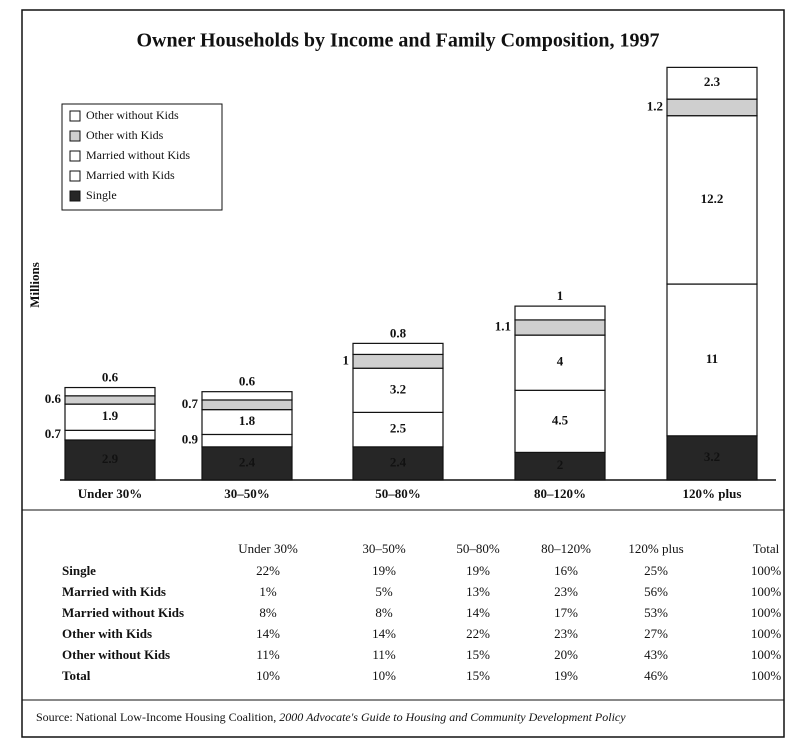 This screenshot has width=796, height=745. Describe the element at coordinates (656, 591) in the screenshot. I see `table-cell: 56%` at that location.